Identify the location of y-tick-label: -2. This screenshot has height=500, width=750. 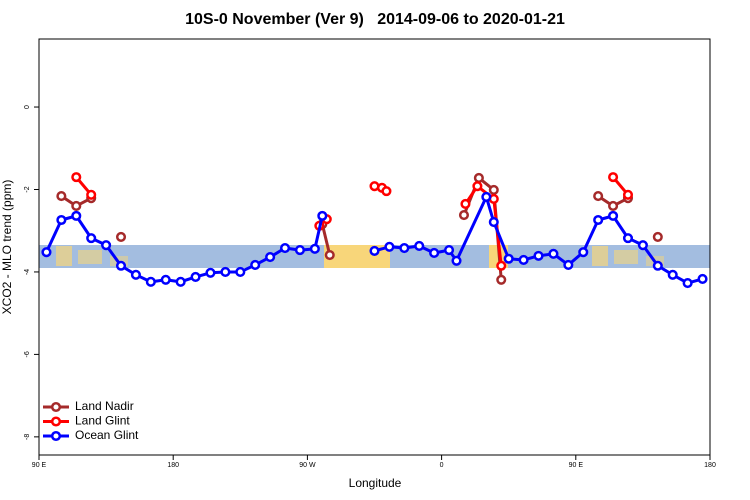
(27, 189).